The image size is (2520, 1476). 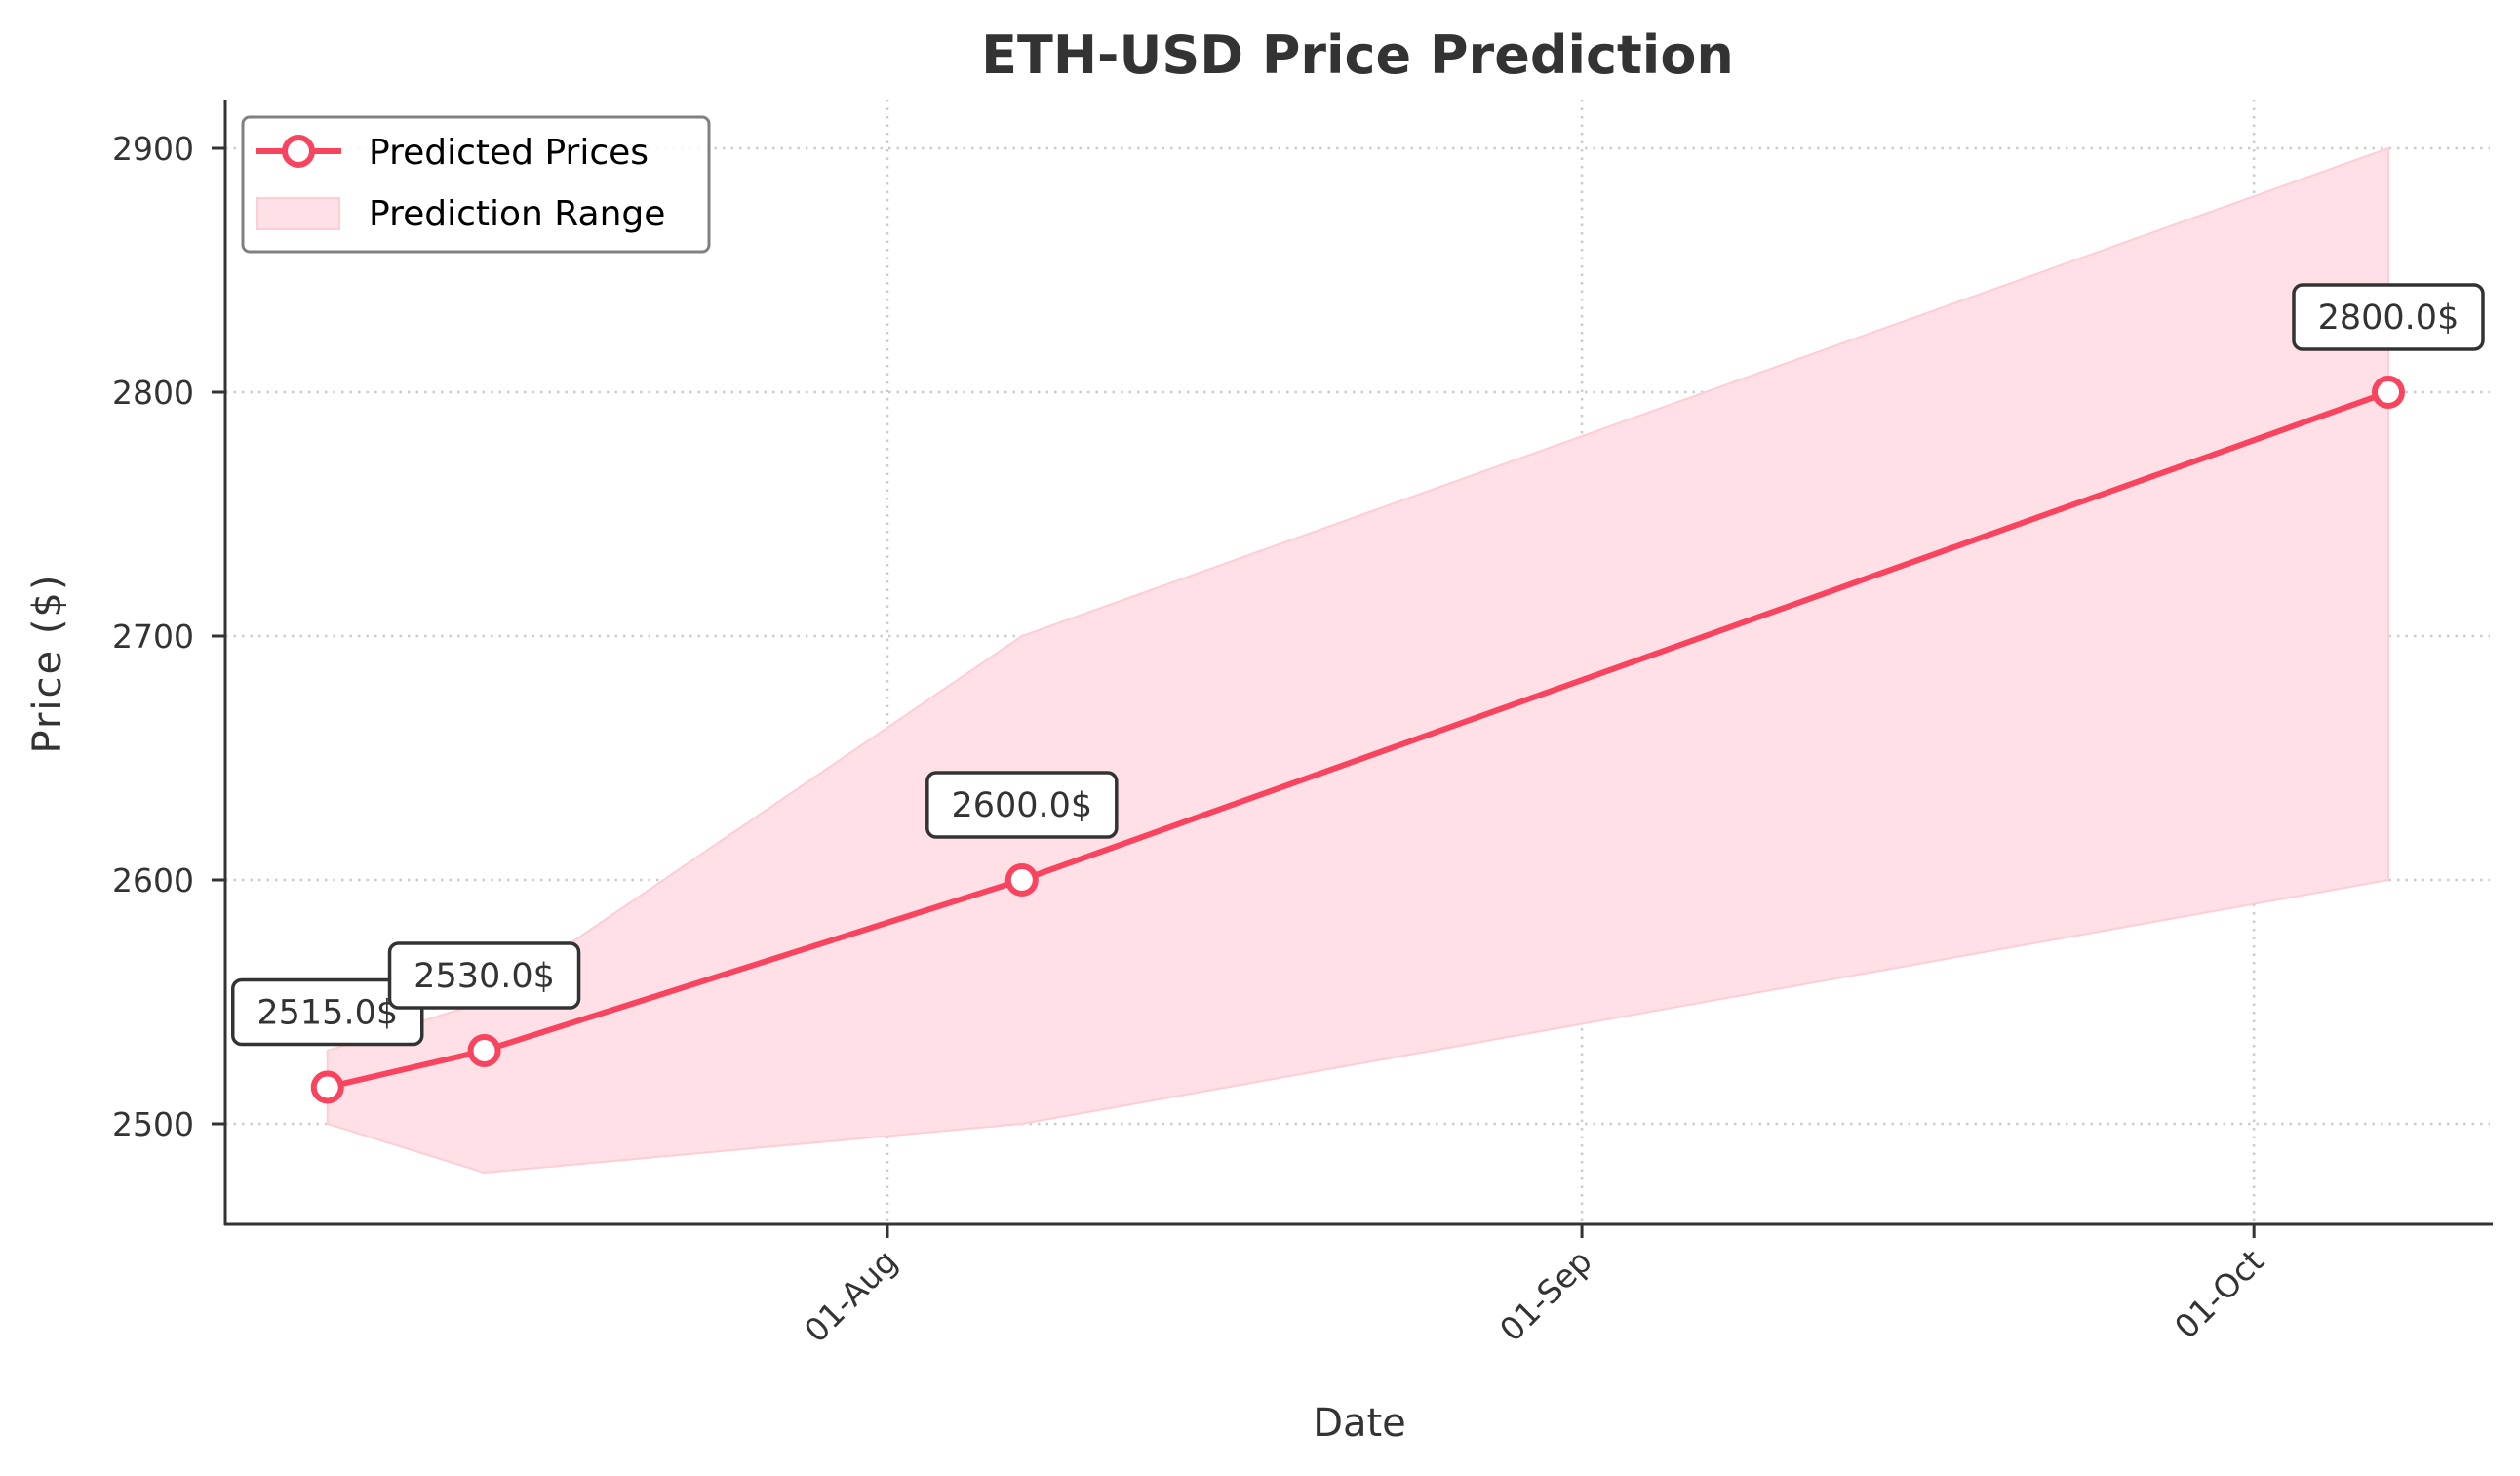 I want to click on y-axis-label: Price ($), so click(x=47, y=664).